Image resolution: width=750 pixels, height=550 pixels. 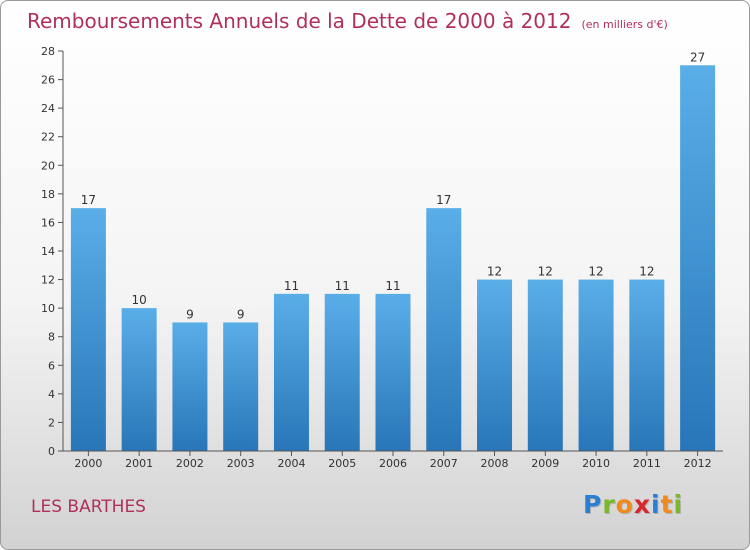 I want to click on y-tick-label: 14, so click(x=48, y=251).